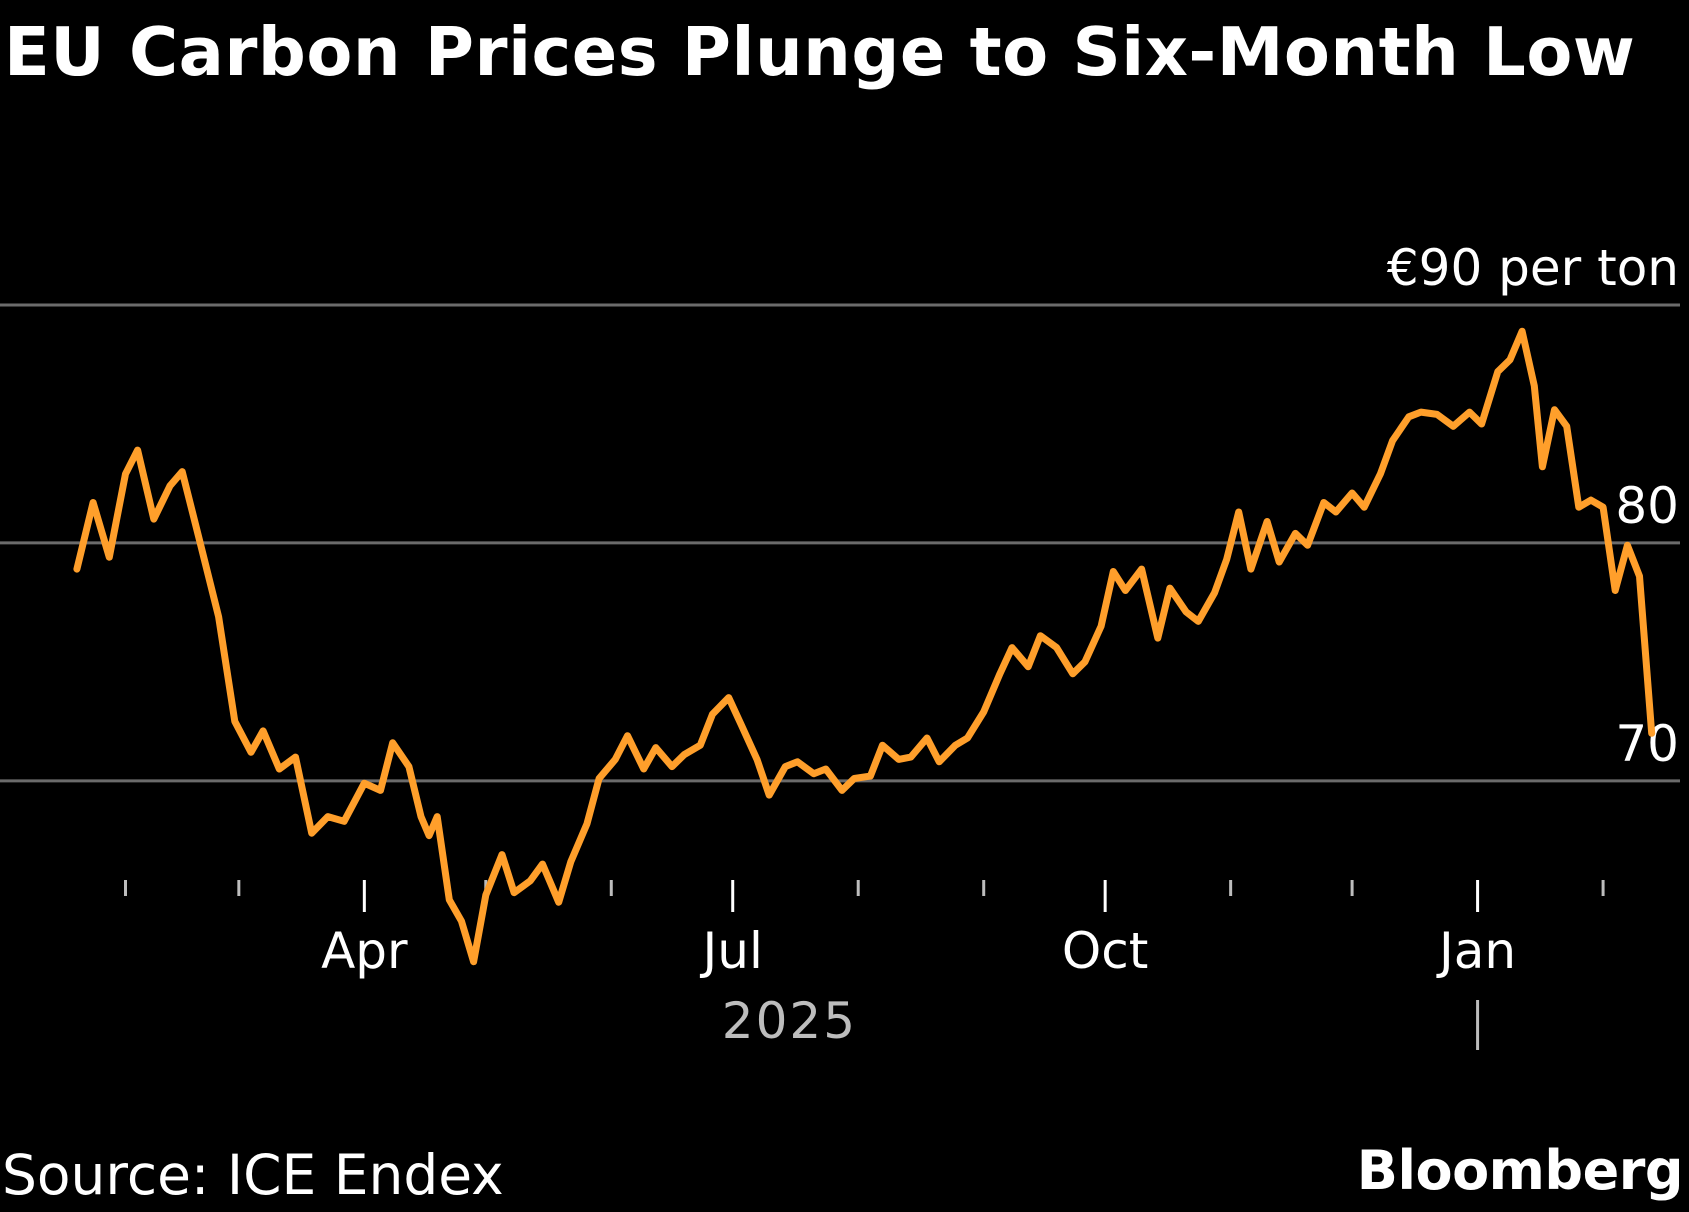  I want to click on y-tick-label: €90 per ton, so click(1533, 268).